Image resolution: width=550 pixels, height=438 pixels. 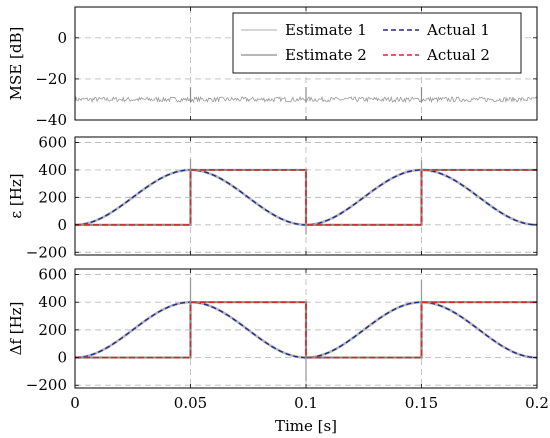 What do you see at coordinates (51, 120) in the screenshot?
I see `ytick-label: −40` at bounding box center [51, 120].